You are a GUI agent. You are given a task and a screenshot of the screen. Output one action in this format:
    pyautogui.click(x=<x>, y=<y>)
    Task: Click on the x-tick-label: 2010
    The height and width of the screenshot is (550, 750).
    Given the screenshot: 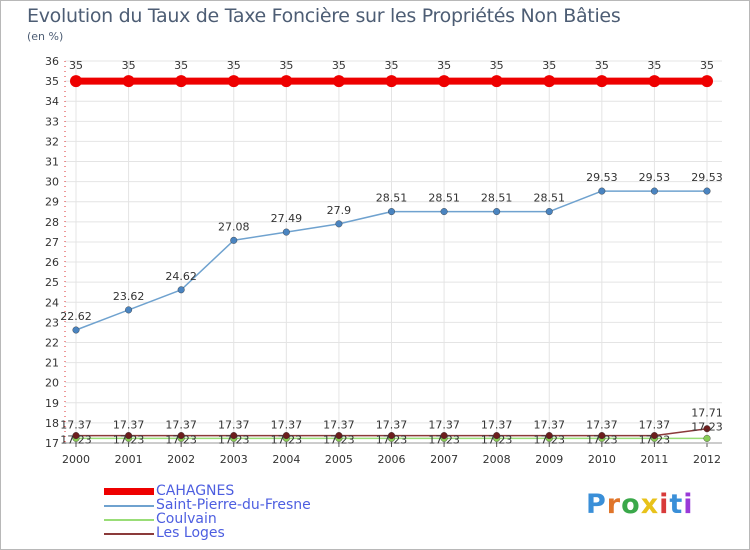 What is the action you would take?
    pyautogui.click(x=602, y=459)
    